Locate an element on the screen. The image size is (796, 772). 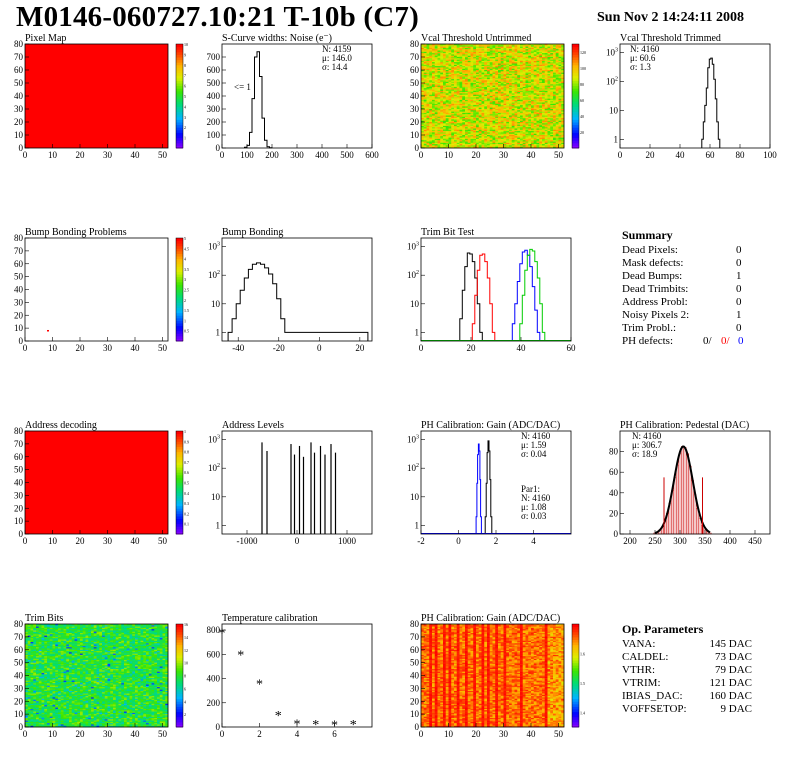
y-tick-label: 20 is located at coordinates (614, 513).